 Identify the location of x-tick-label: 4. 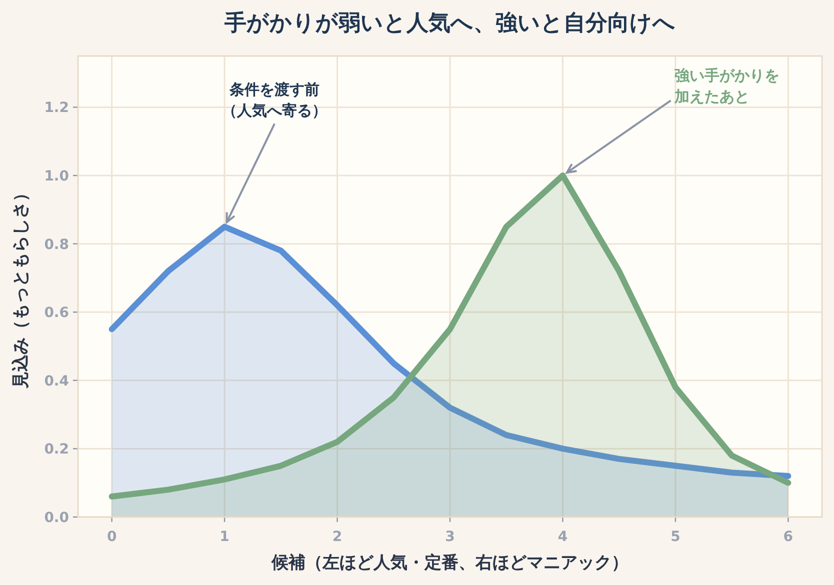
(563, 537).